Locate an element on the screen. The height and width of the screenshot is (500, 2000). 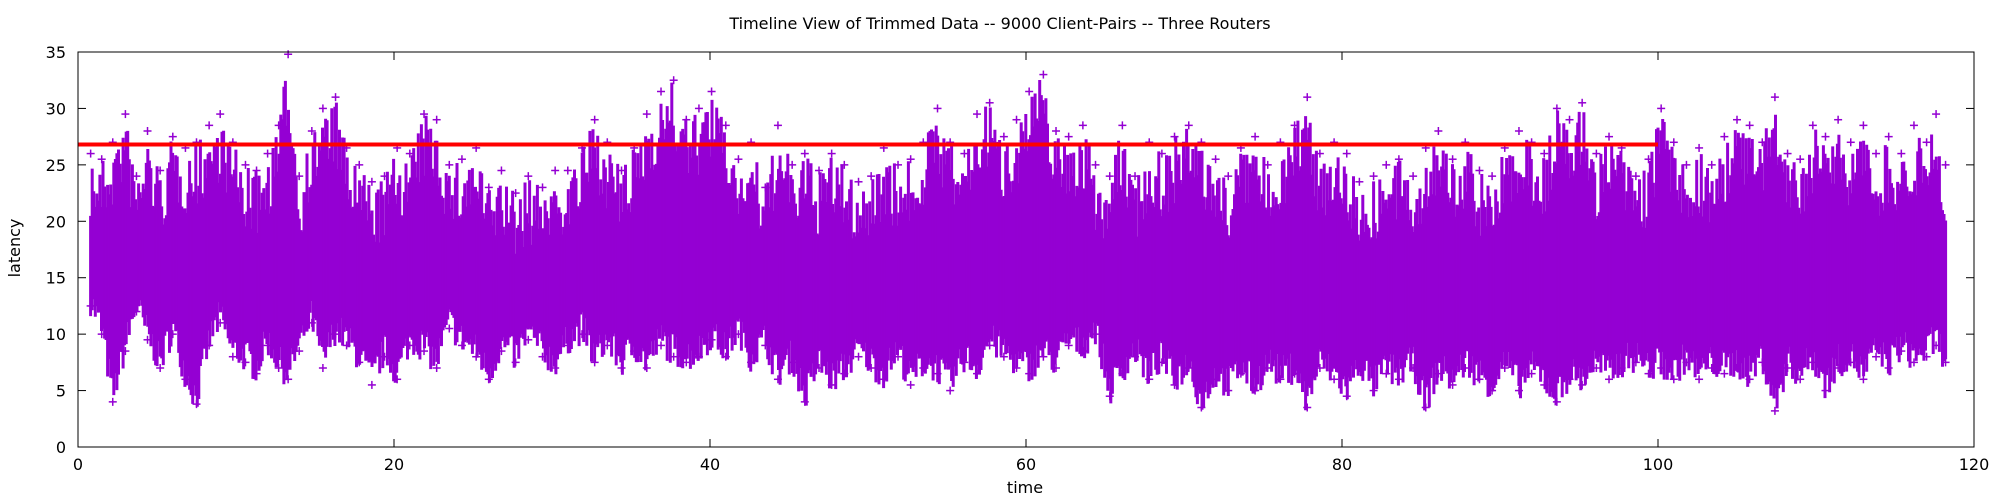
x-tick-label: 120 is located at coordinates (1974, 464).